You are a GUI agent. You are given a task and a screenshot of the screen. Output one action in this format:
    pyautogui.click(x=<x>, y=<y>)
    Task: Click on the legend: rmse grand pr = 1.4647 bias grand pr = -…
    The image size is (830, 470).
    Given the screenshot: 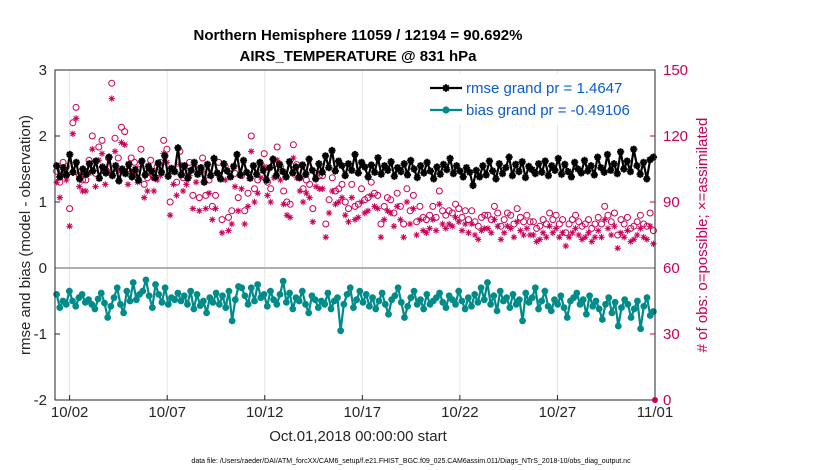 What is the action you would take?
    pyautogui.click(x=538, y=99)
    